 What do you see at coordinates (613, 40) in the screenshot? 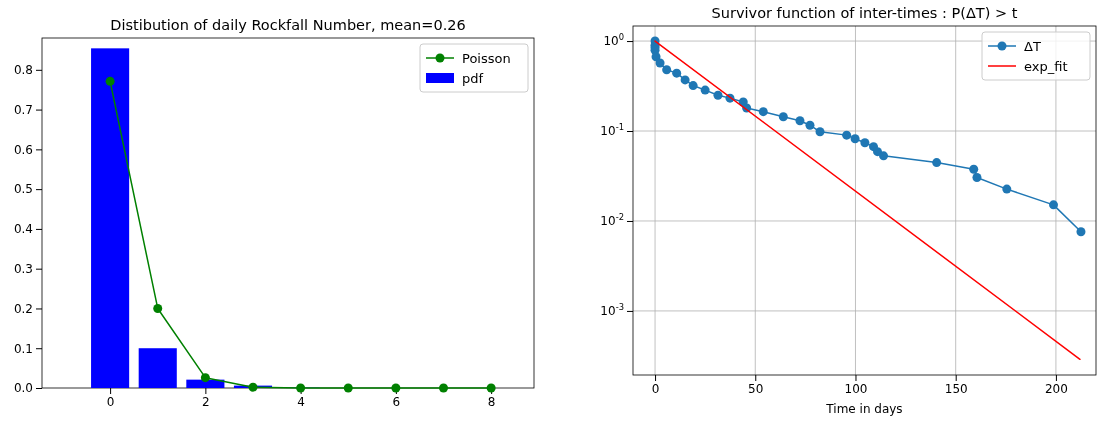
I see `y-tick-label: 10$^{0}$` at bounding box center [613, 40].